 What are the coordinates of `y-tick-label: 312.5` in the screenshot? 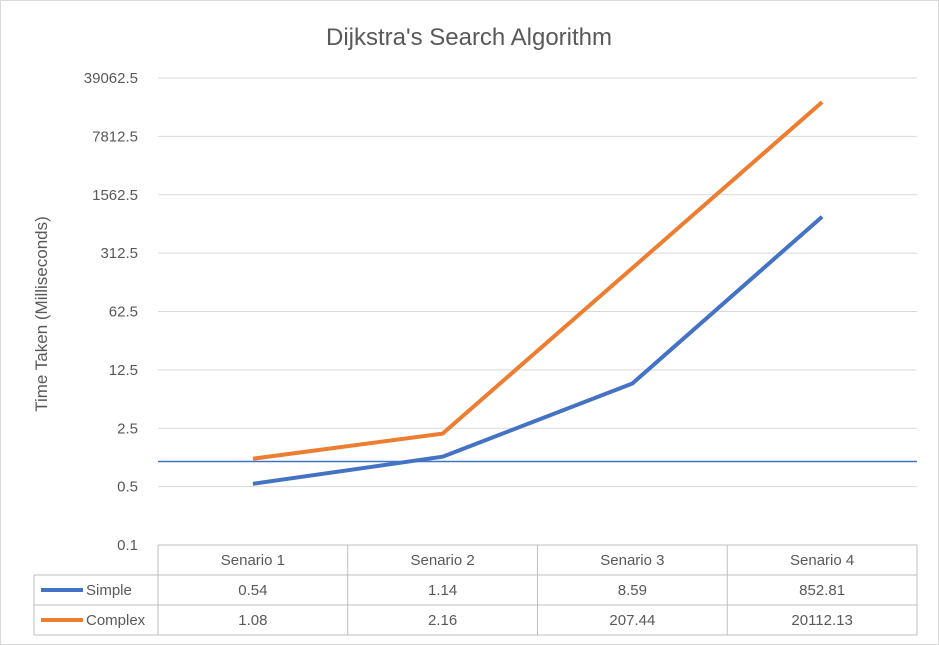 It's located at (119, 253).